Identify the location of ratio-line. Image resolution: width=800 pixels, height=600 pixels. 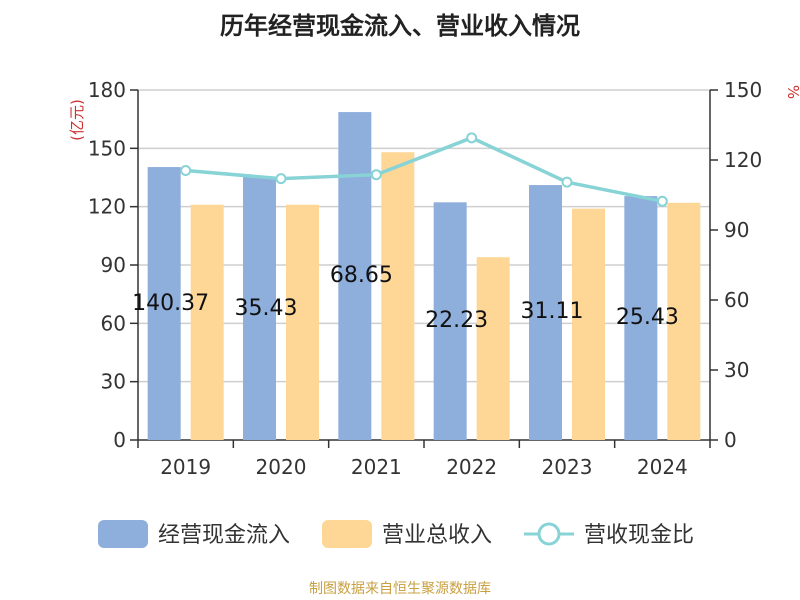
(424, 169).